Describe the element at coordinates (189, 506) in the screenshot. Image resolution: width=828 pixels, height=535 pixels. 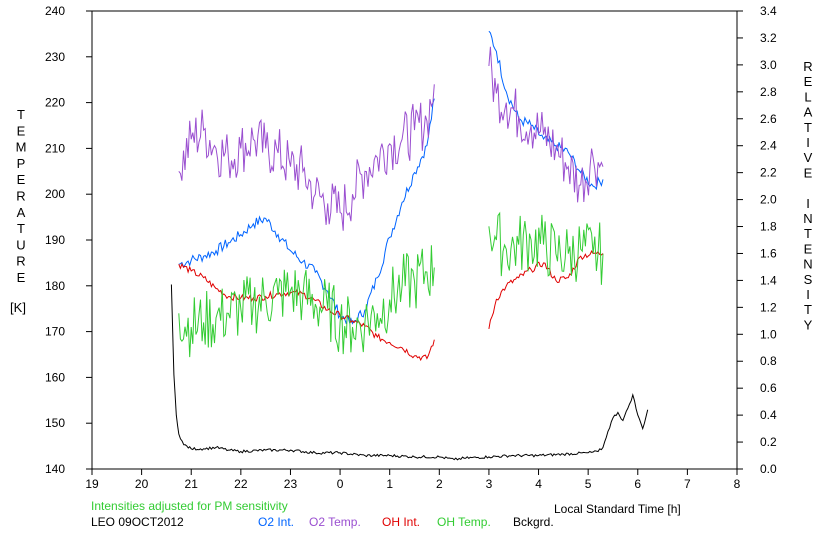
I see `sensitivity-note: Intensities adjusted for PM sensitivity` at that location.